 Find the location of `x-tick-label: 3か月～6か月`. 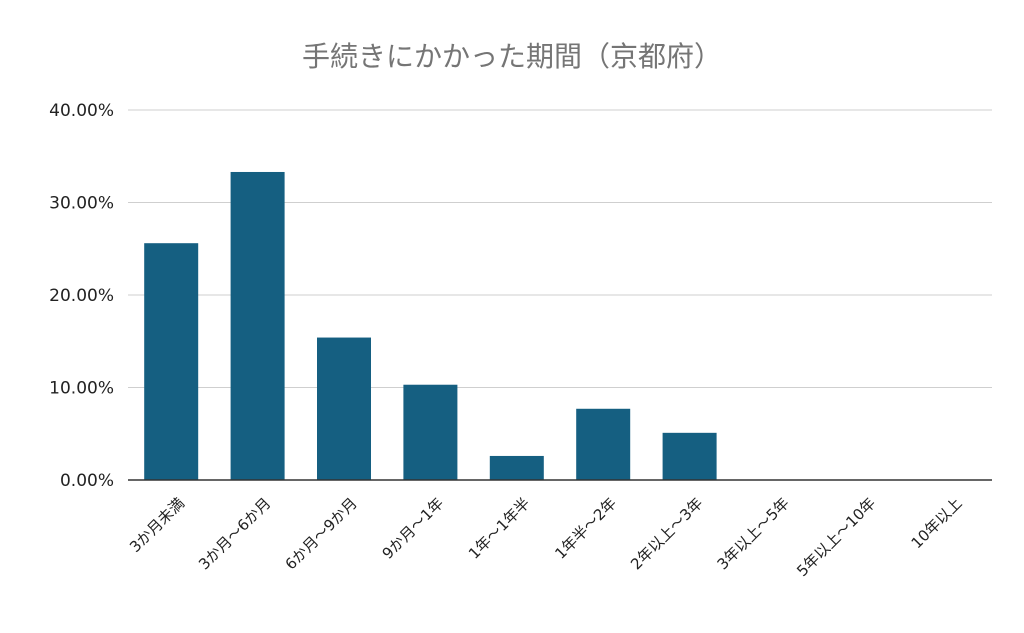

x-tick-label: 3か月～6か月 is located at coordinates (234, 533).